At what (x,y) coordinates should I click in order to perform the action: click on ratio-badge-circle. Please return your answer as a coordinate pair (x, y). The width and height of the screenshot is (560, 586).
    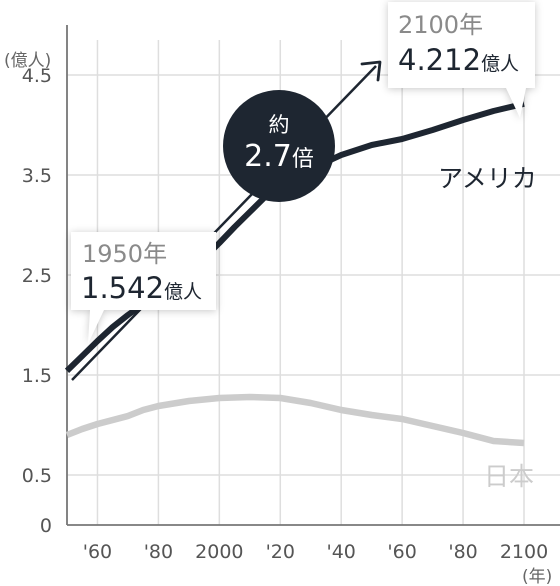
    Looking at the image, I should click on (279, 146).